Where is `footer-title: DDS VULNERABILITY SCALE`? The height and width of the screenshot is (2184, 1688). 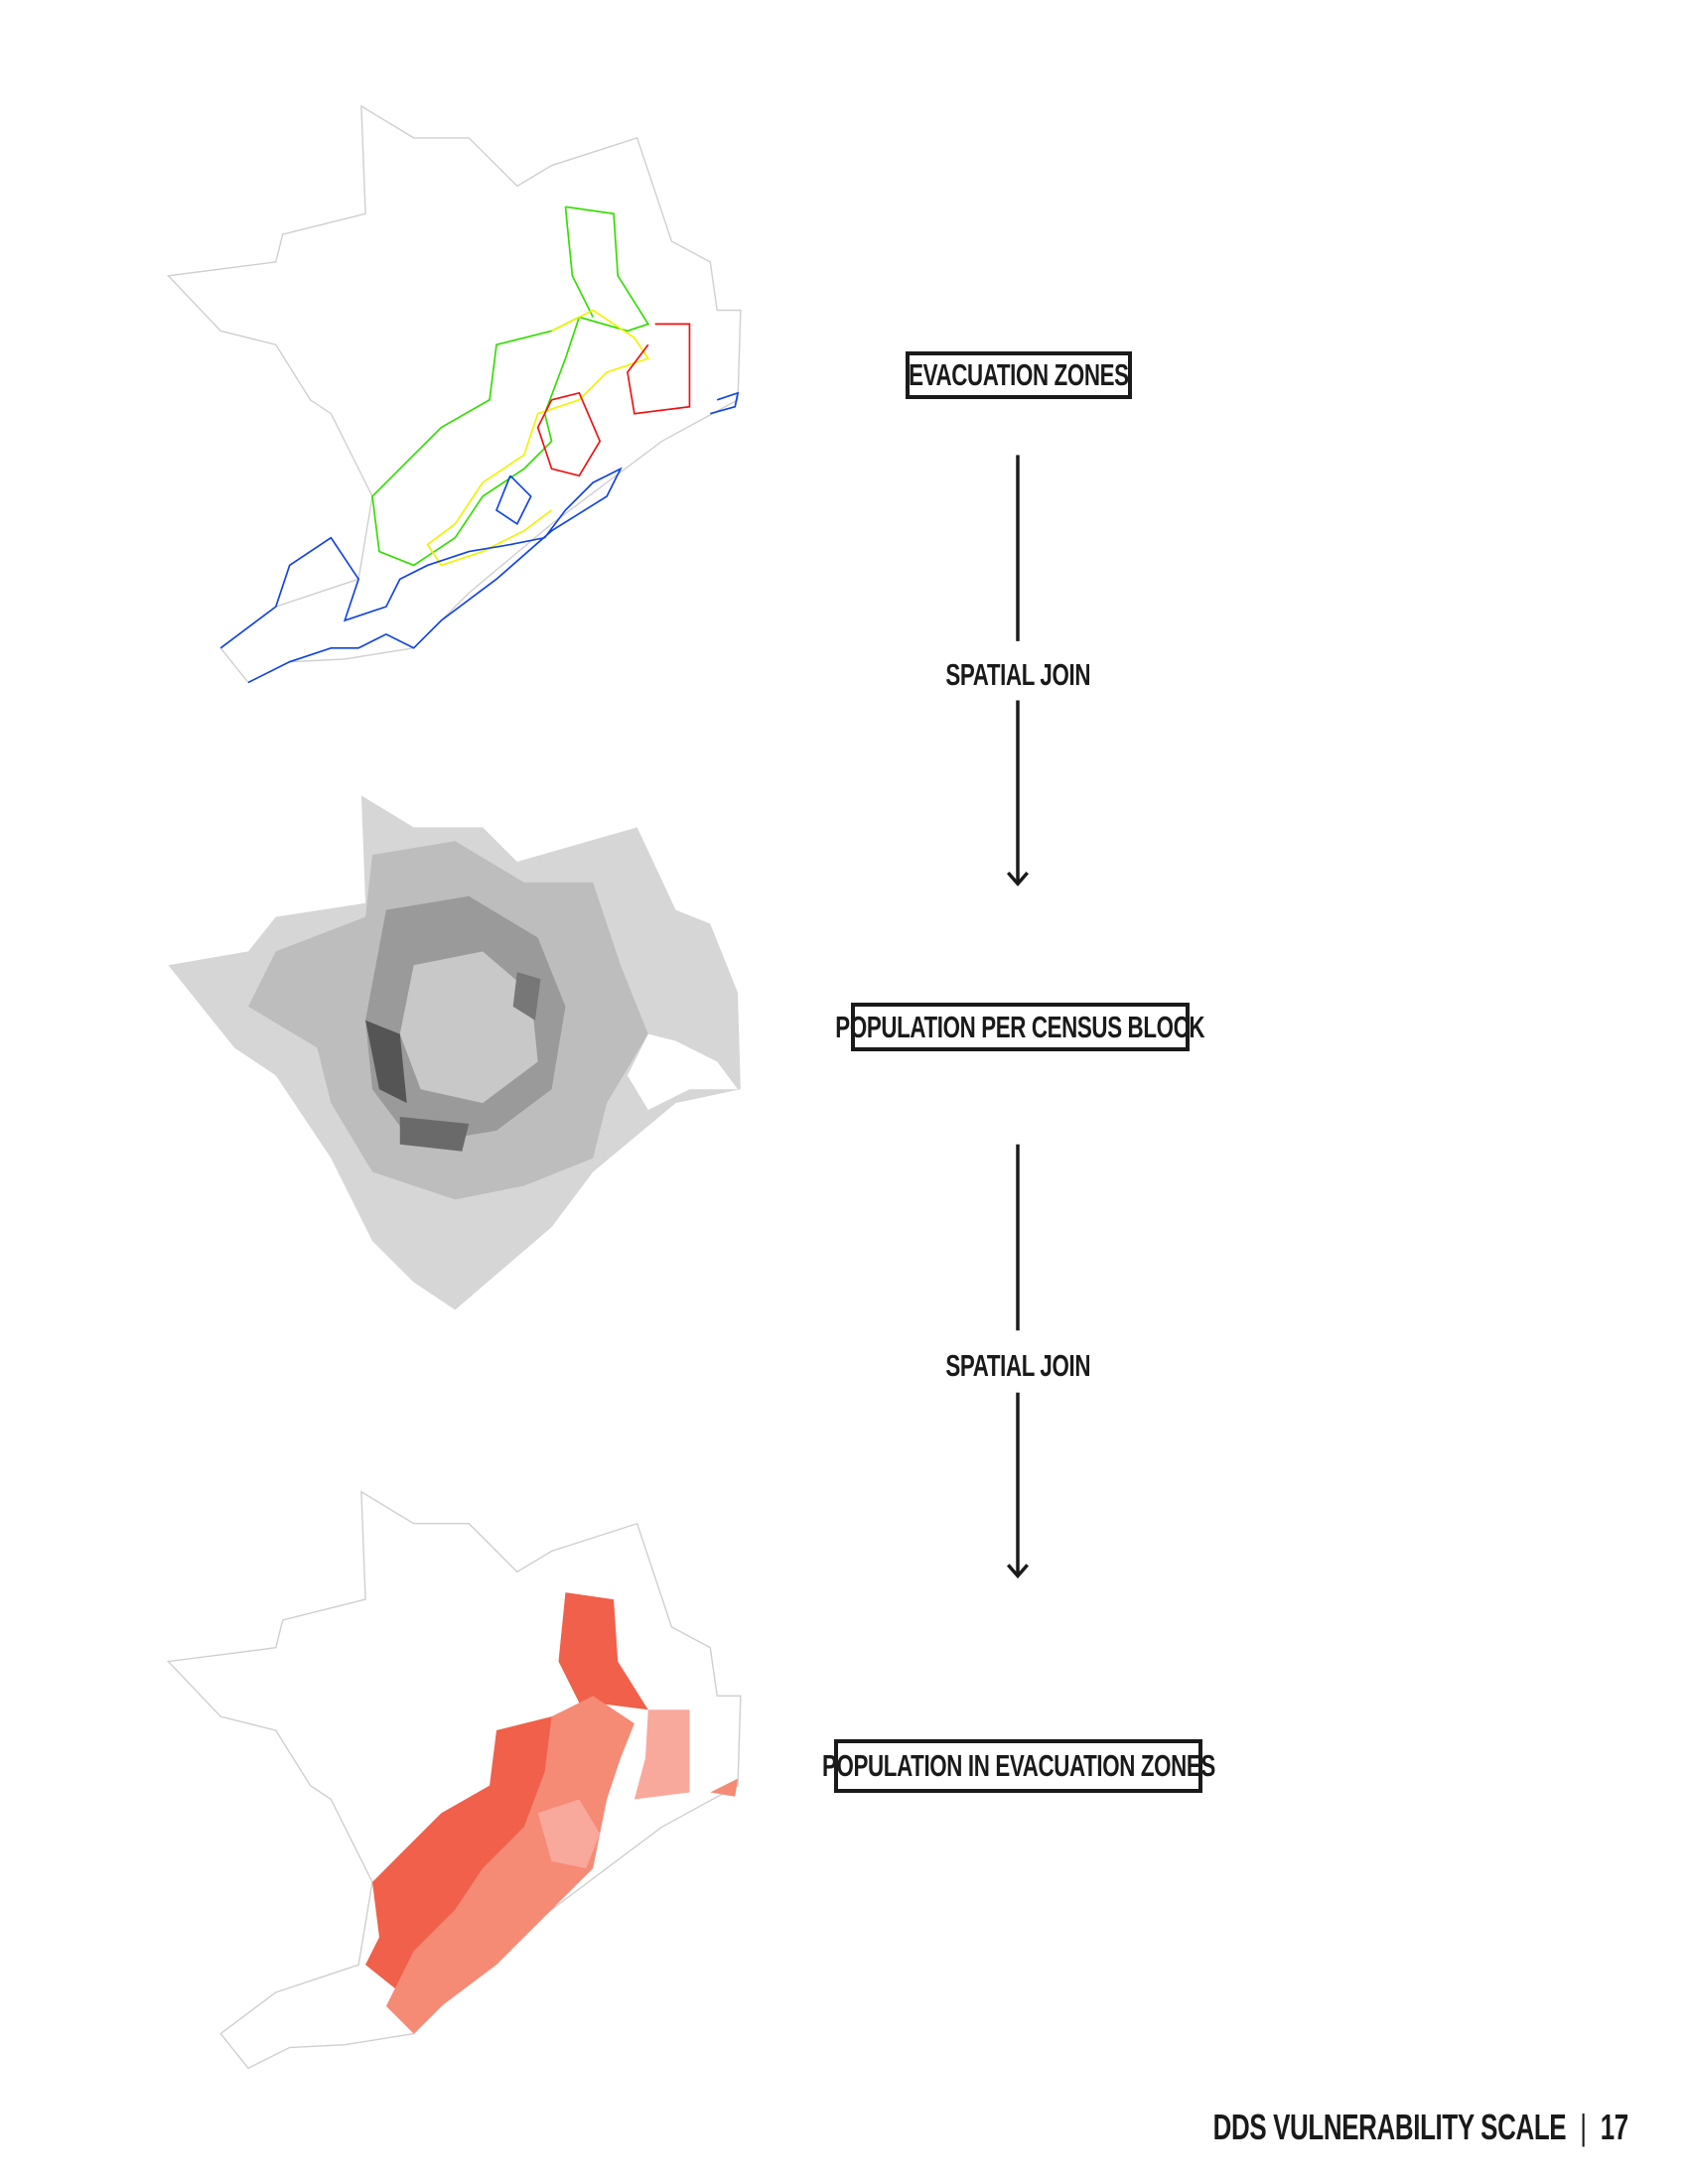
footer-title: DDS VULNERABILITY SCALE is located at coordinates (1389, 2127).